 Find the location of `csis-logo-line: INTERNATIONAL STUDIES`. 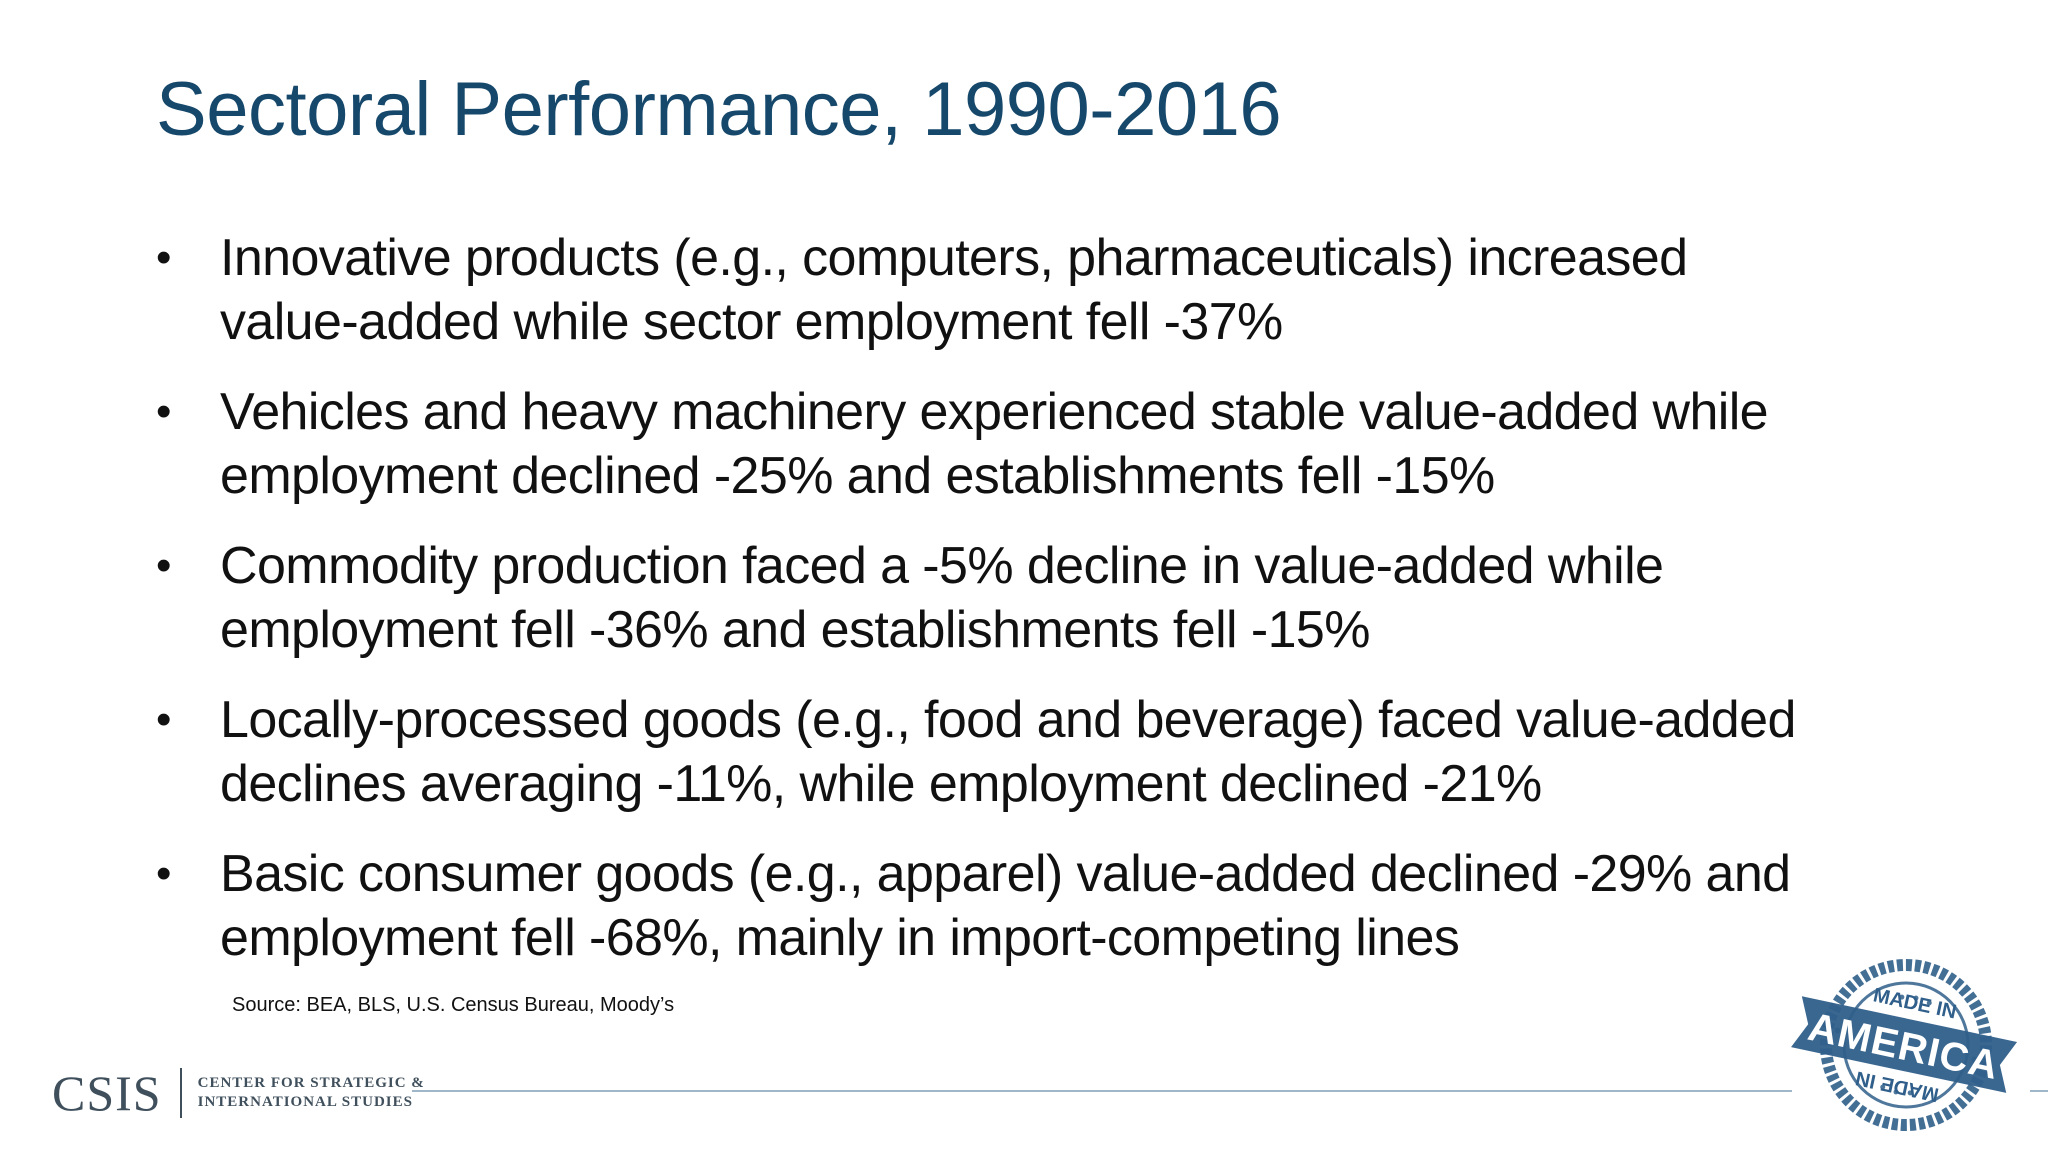

csis-logo-line: INTERNATIONAL STUDIES is located at coordinates (305, 1102).